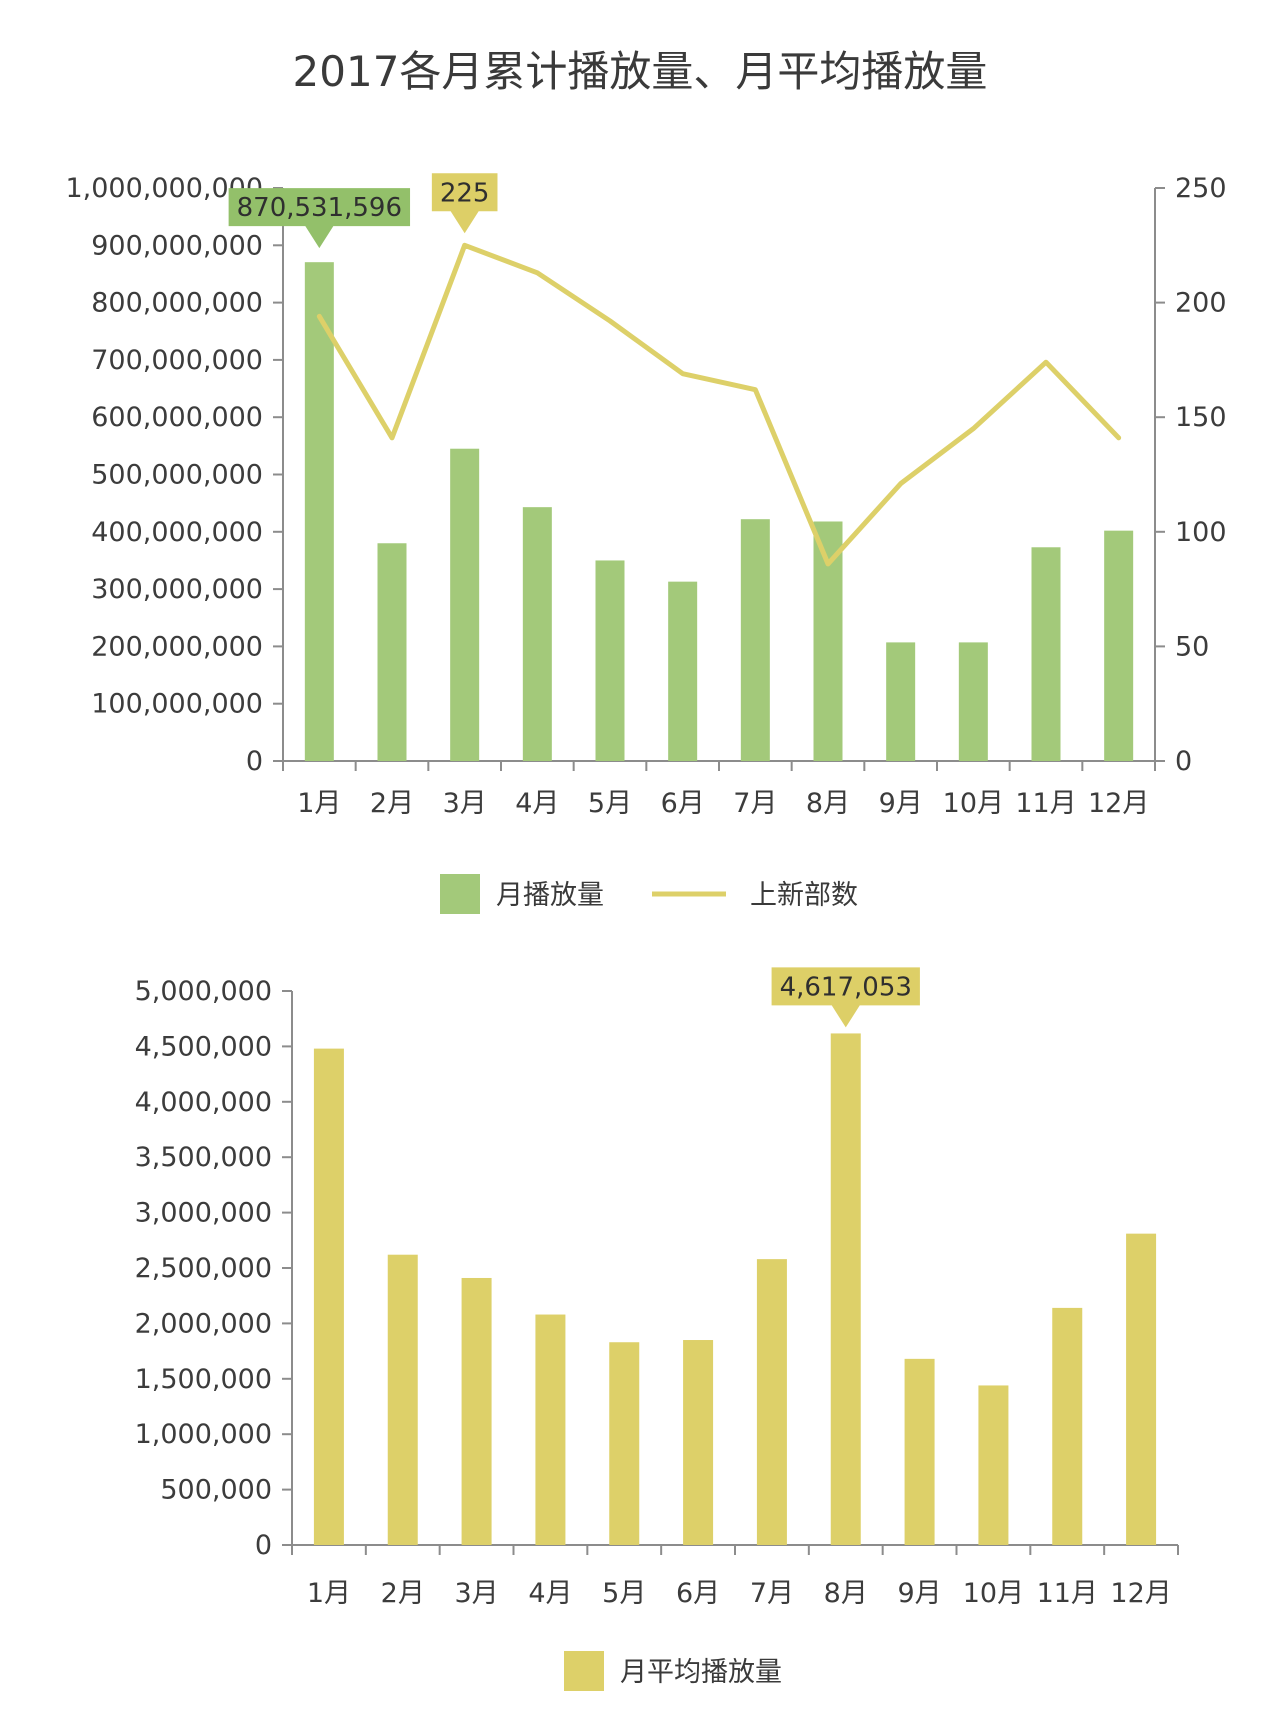 This screenshot has width=1280, height=1720. I want to click on legend-label-monthly-plays: 月播放量, so click(550, 895).